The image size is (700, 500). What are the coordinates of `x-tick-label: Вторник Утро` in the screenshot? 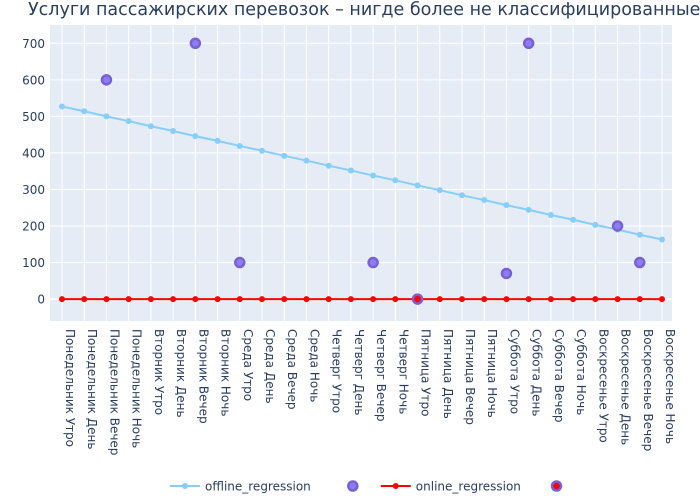 It's located at (159, 372).